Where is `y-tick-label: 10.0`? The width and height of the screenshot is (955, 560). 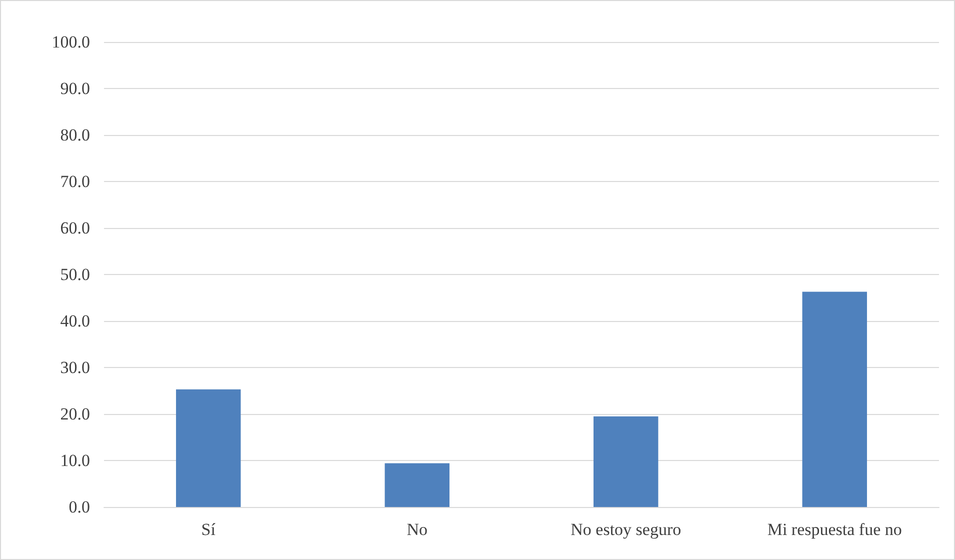
y-tick-label: 10.0 is located at coordinates (75, 460).